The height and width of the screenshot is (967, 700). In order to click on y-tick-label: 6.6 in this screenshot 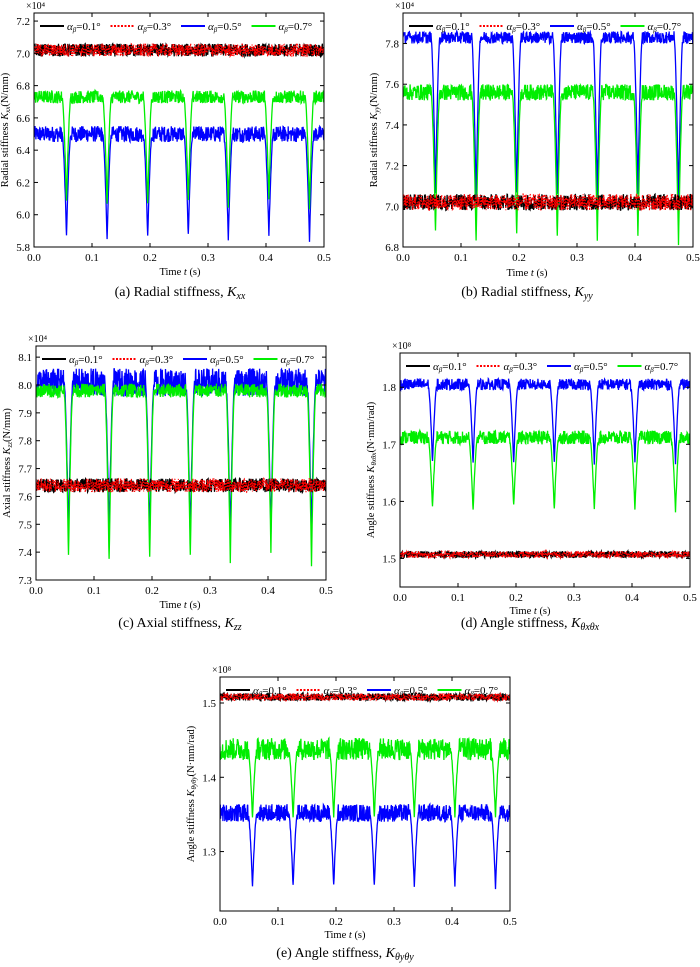, I will do `click(23, 119)`.